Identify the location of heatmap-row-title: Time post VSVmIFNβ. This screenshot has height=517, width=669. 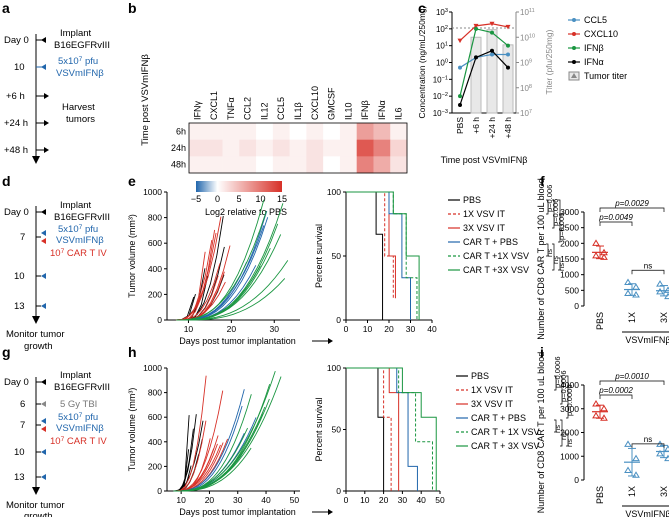
(145, 100).